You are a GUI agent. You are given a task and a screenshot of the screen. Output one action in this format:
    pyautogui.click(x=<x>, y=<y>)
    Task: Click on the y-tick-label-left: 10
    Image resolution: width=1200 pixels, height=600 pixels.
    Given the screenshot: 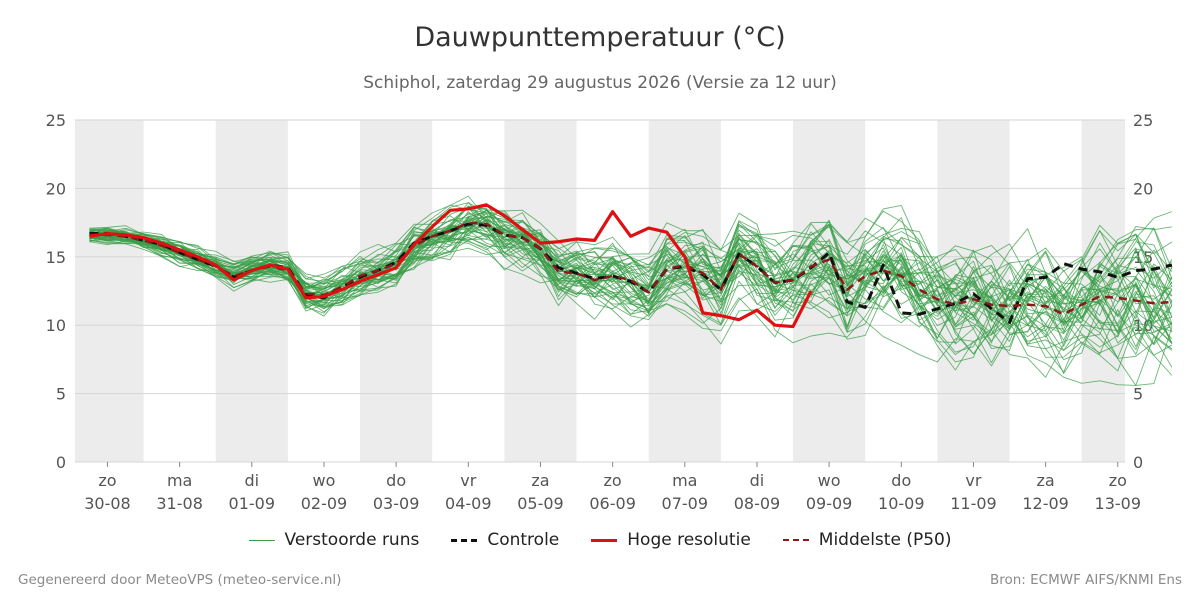 What is the action you would take?
    pyautogui.click(x=56, y=325)
    